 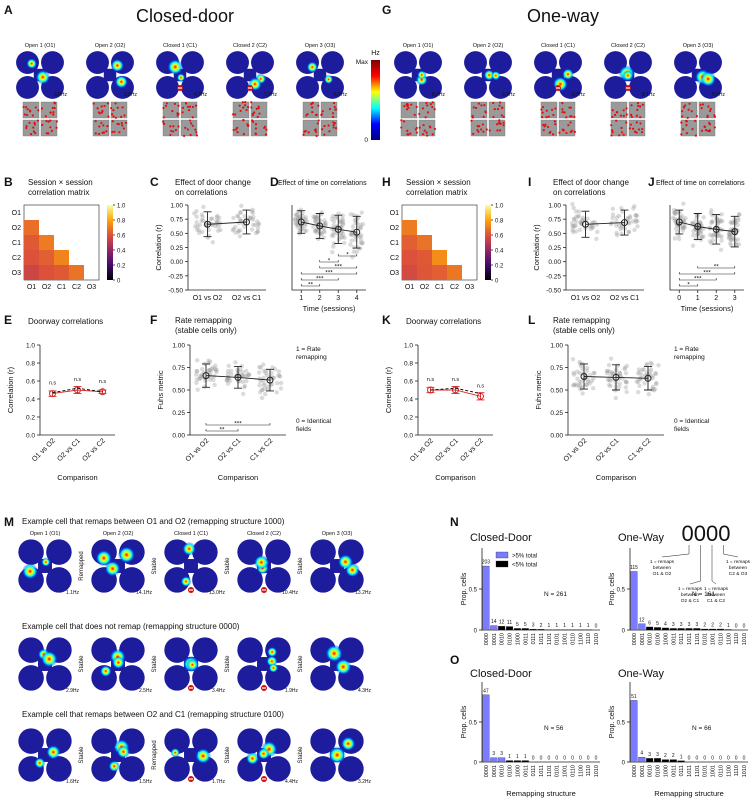 I want to click on spike-plot, so click(x=320, y=119).